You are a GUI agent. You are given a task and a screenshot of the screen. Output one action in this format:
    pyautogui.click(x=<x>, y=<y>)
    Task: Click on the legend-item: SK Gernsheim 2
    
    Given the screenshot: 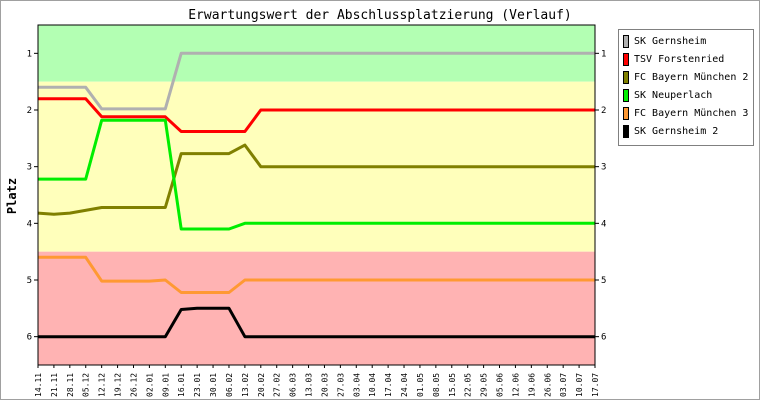 What is the action you would take?
    pyautogui.click(x=670, y=131)
    